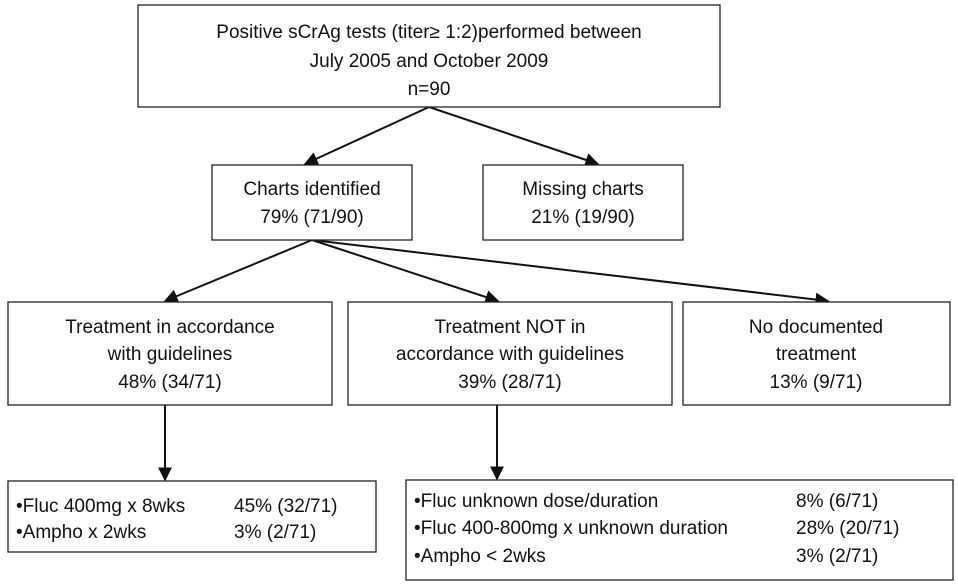 The height and width of the screenshot is (585, 958). Describe the element at coordinates (100, 506) in the screenshot. I see `list-item: •Fluc 400mg x 8wks` at that location.